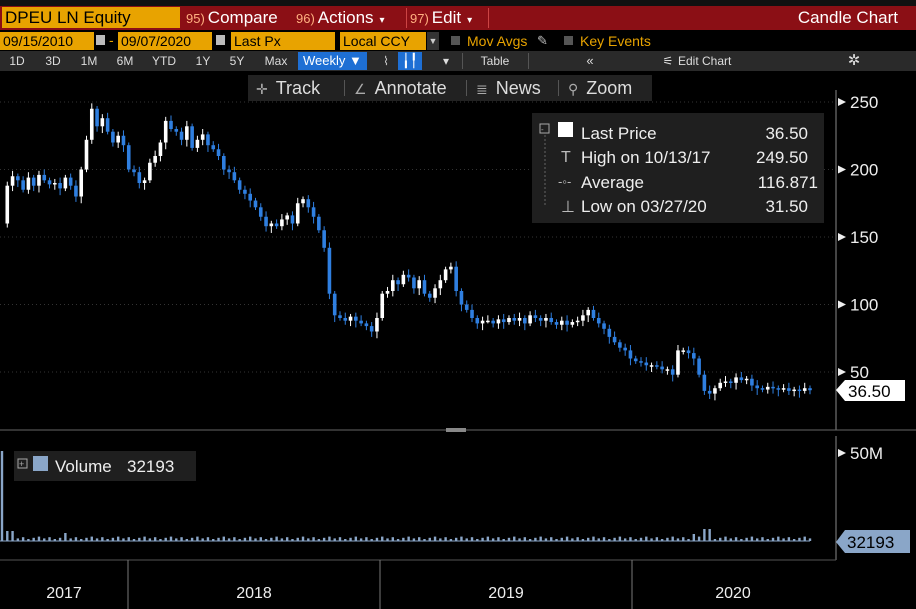 The height and width of the screenshot is (609, 916). Describe the element at coordinates (324, 60) in the screenshot. I see `frequency-label: Weekly` at that location.